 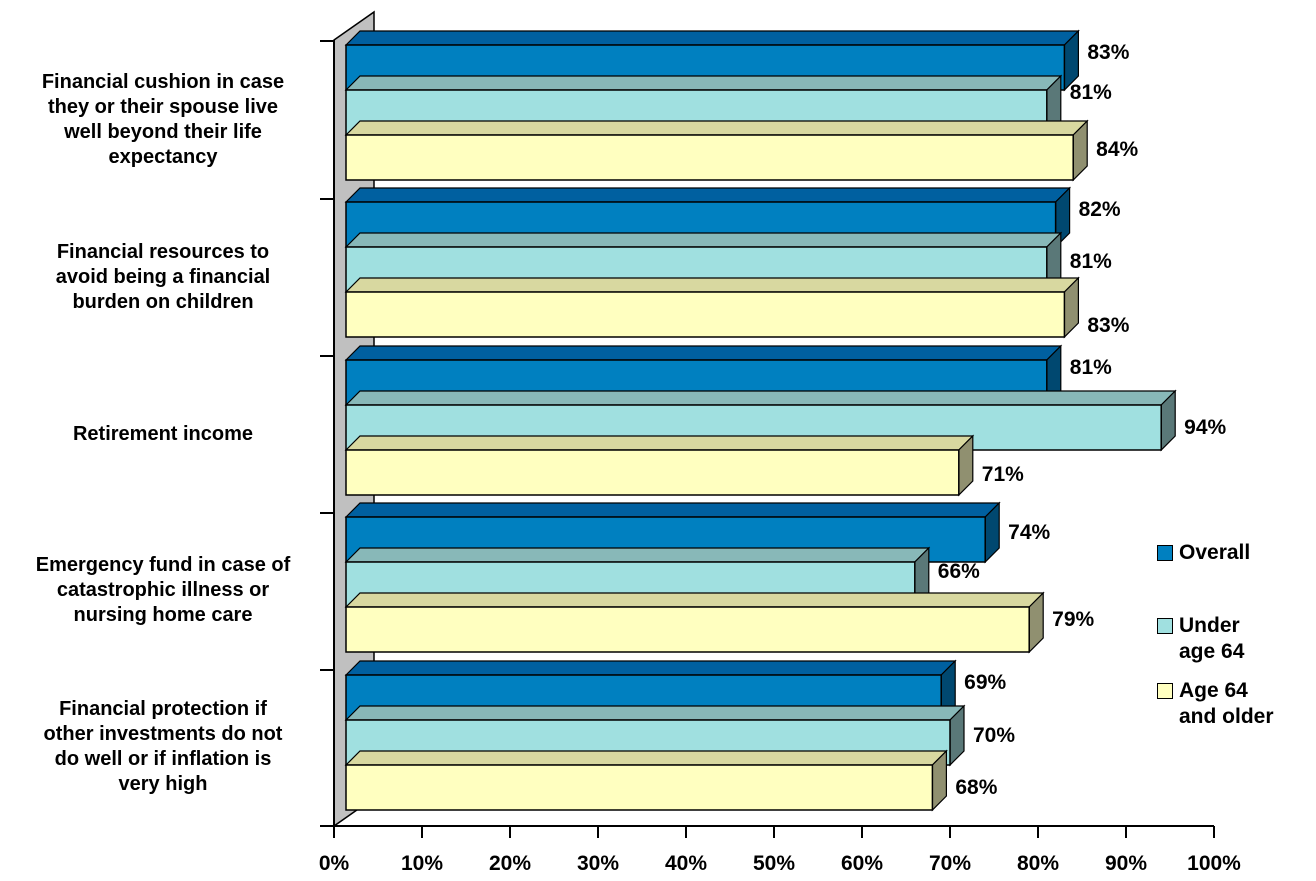 I want to click on data-label-under-age-64-4: 70%, so click(x=994, y=735).